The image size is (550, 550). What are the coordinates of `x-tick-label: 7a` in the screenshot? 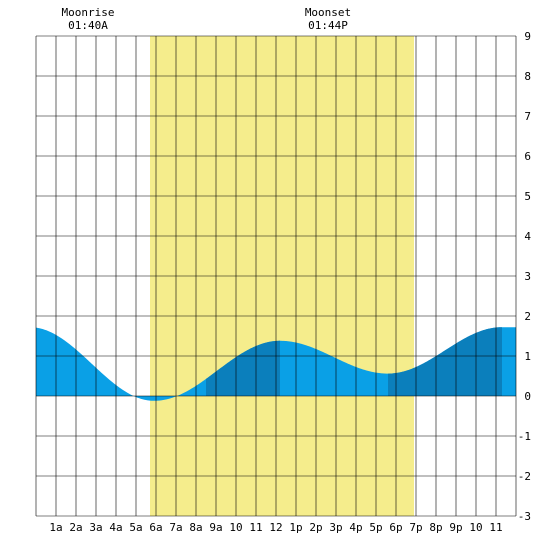 It's located at (175, 527).